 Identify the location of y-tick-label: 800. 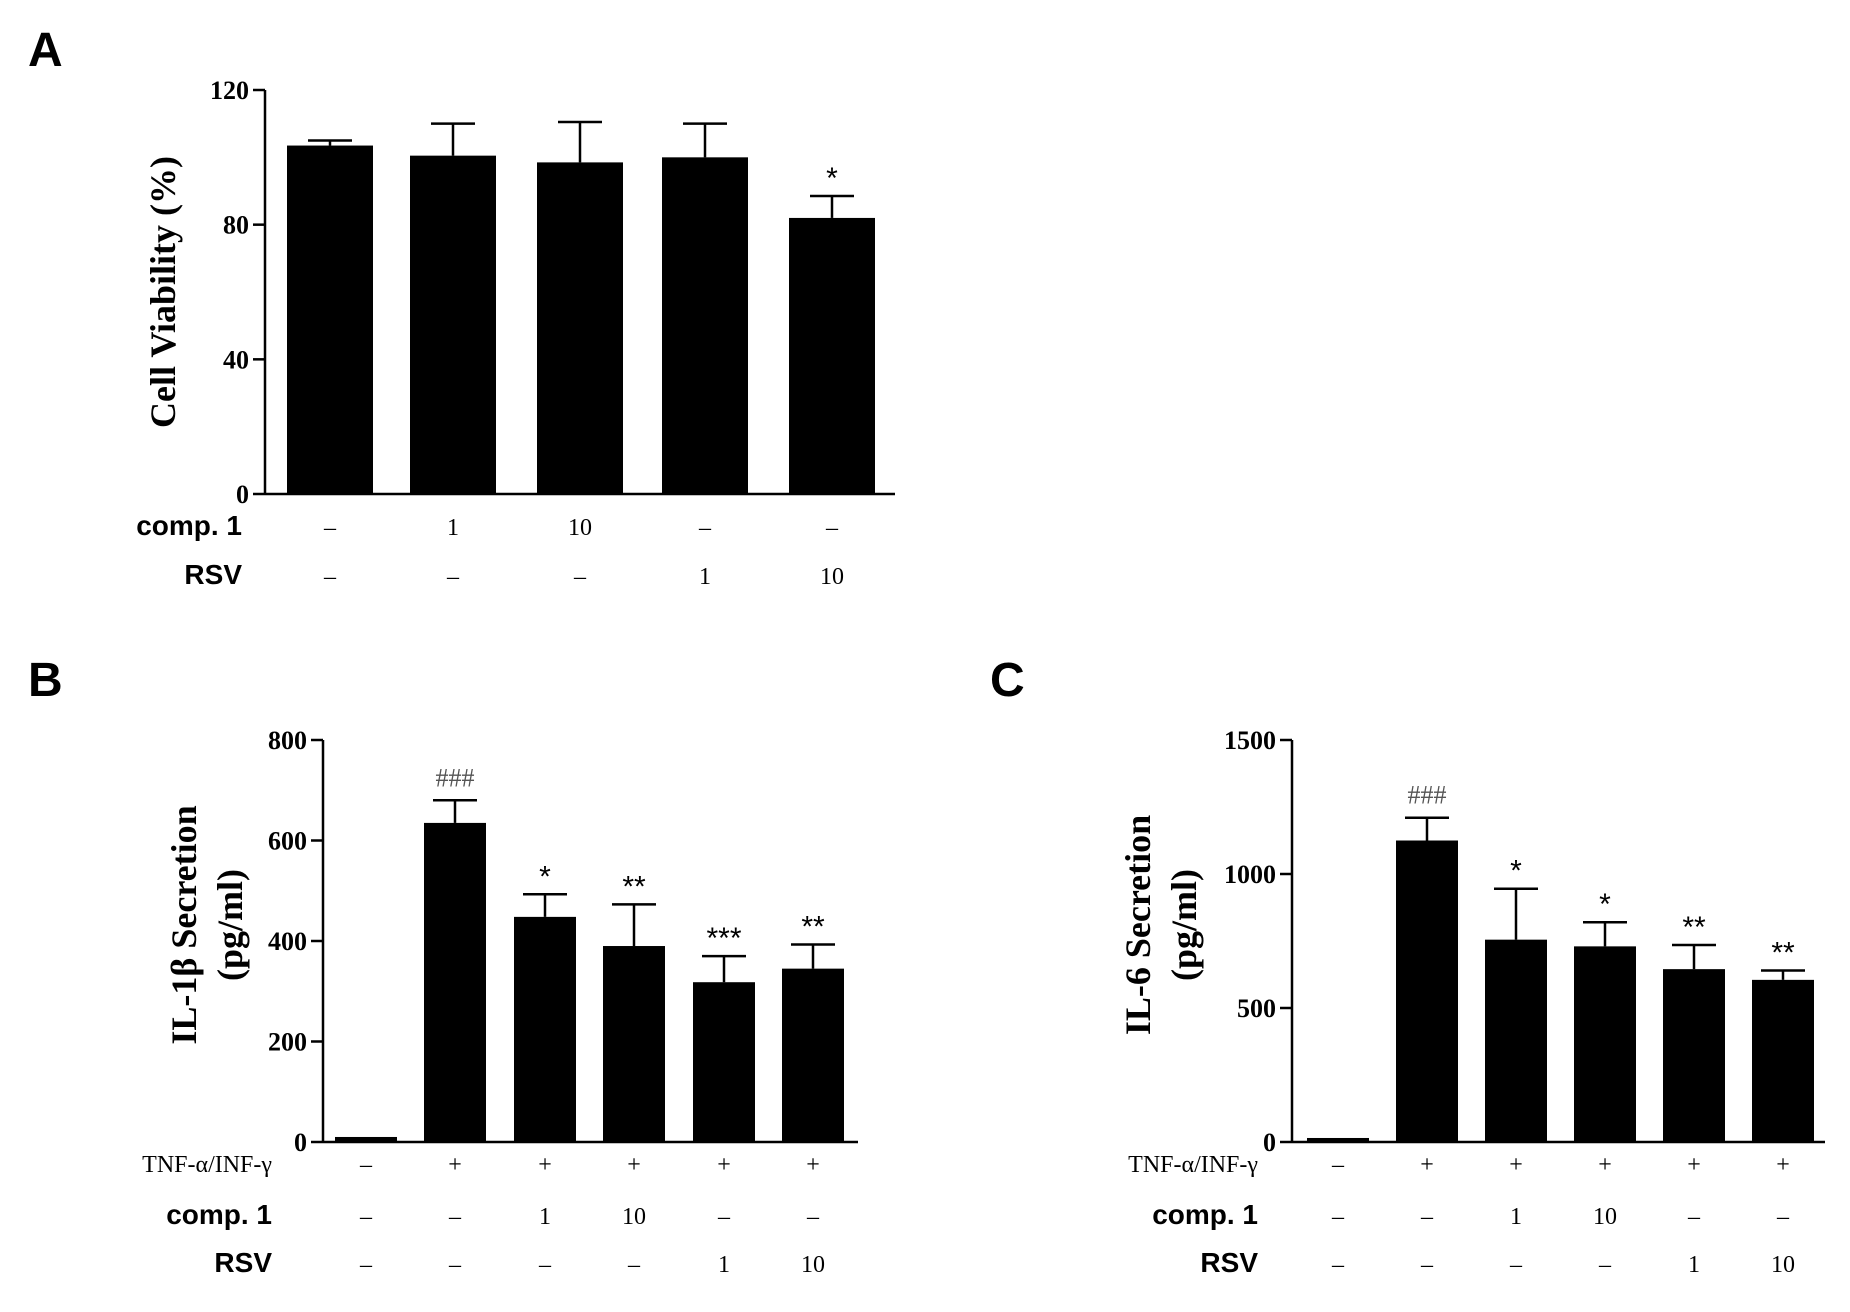
(287, 740).